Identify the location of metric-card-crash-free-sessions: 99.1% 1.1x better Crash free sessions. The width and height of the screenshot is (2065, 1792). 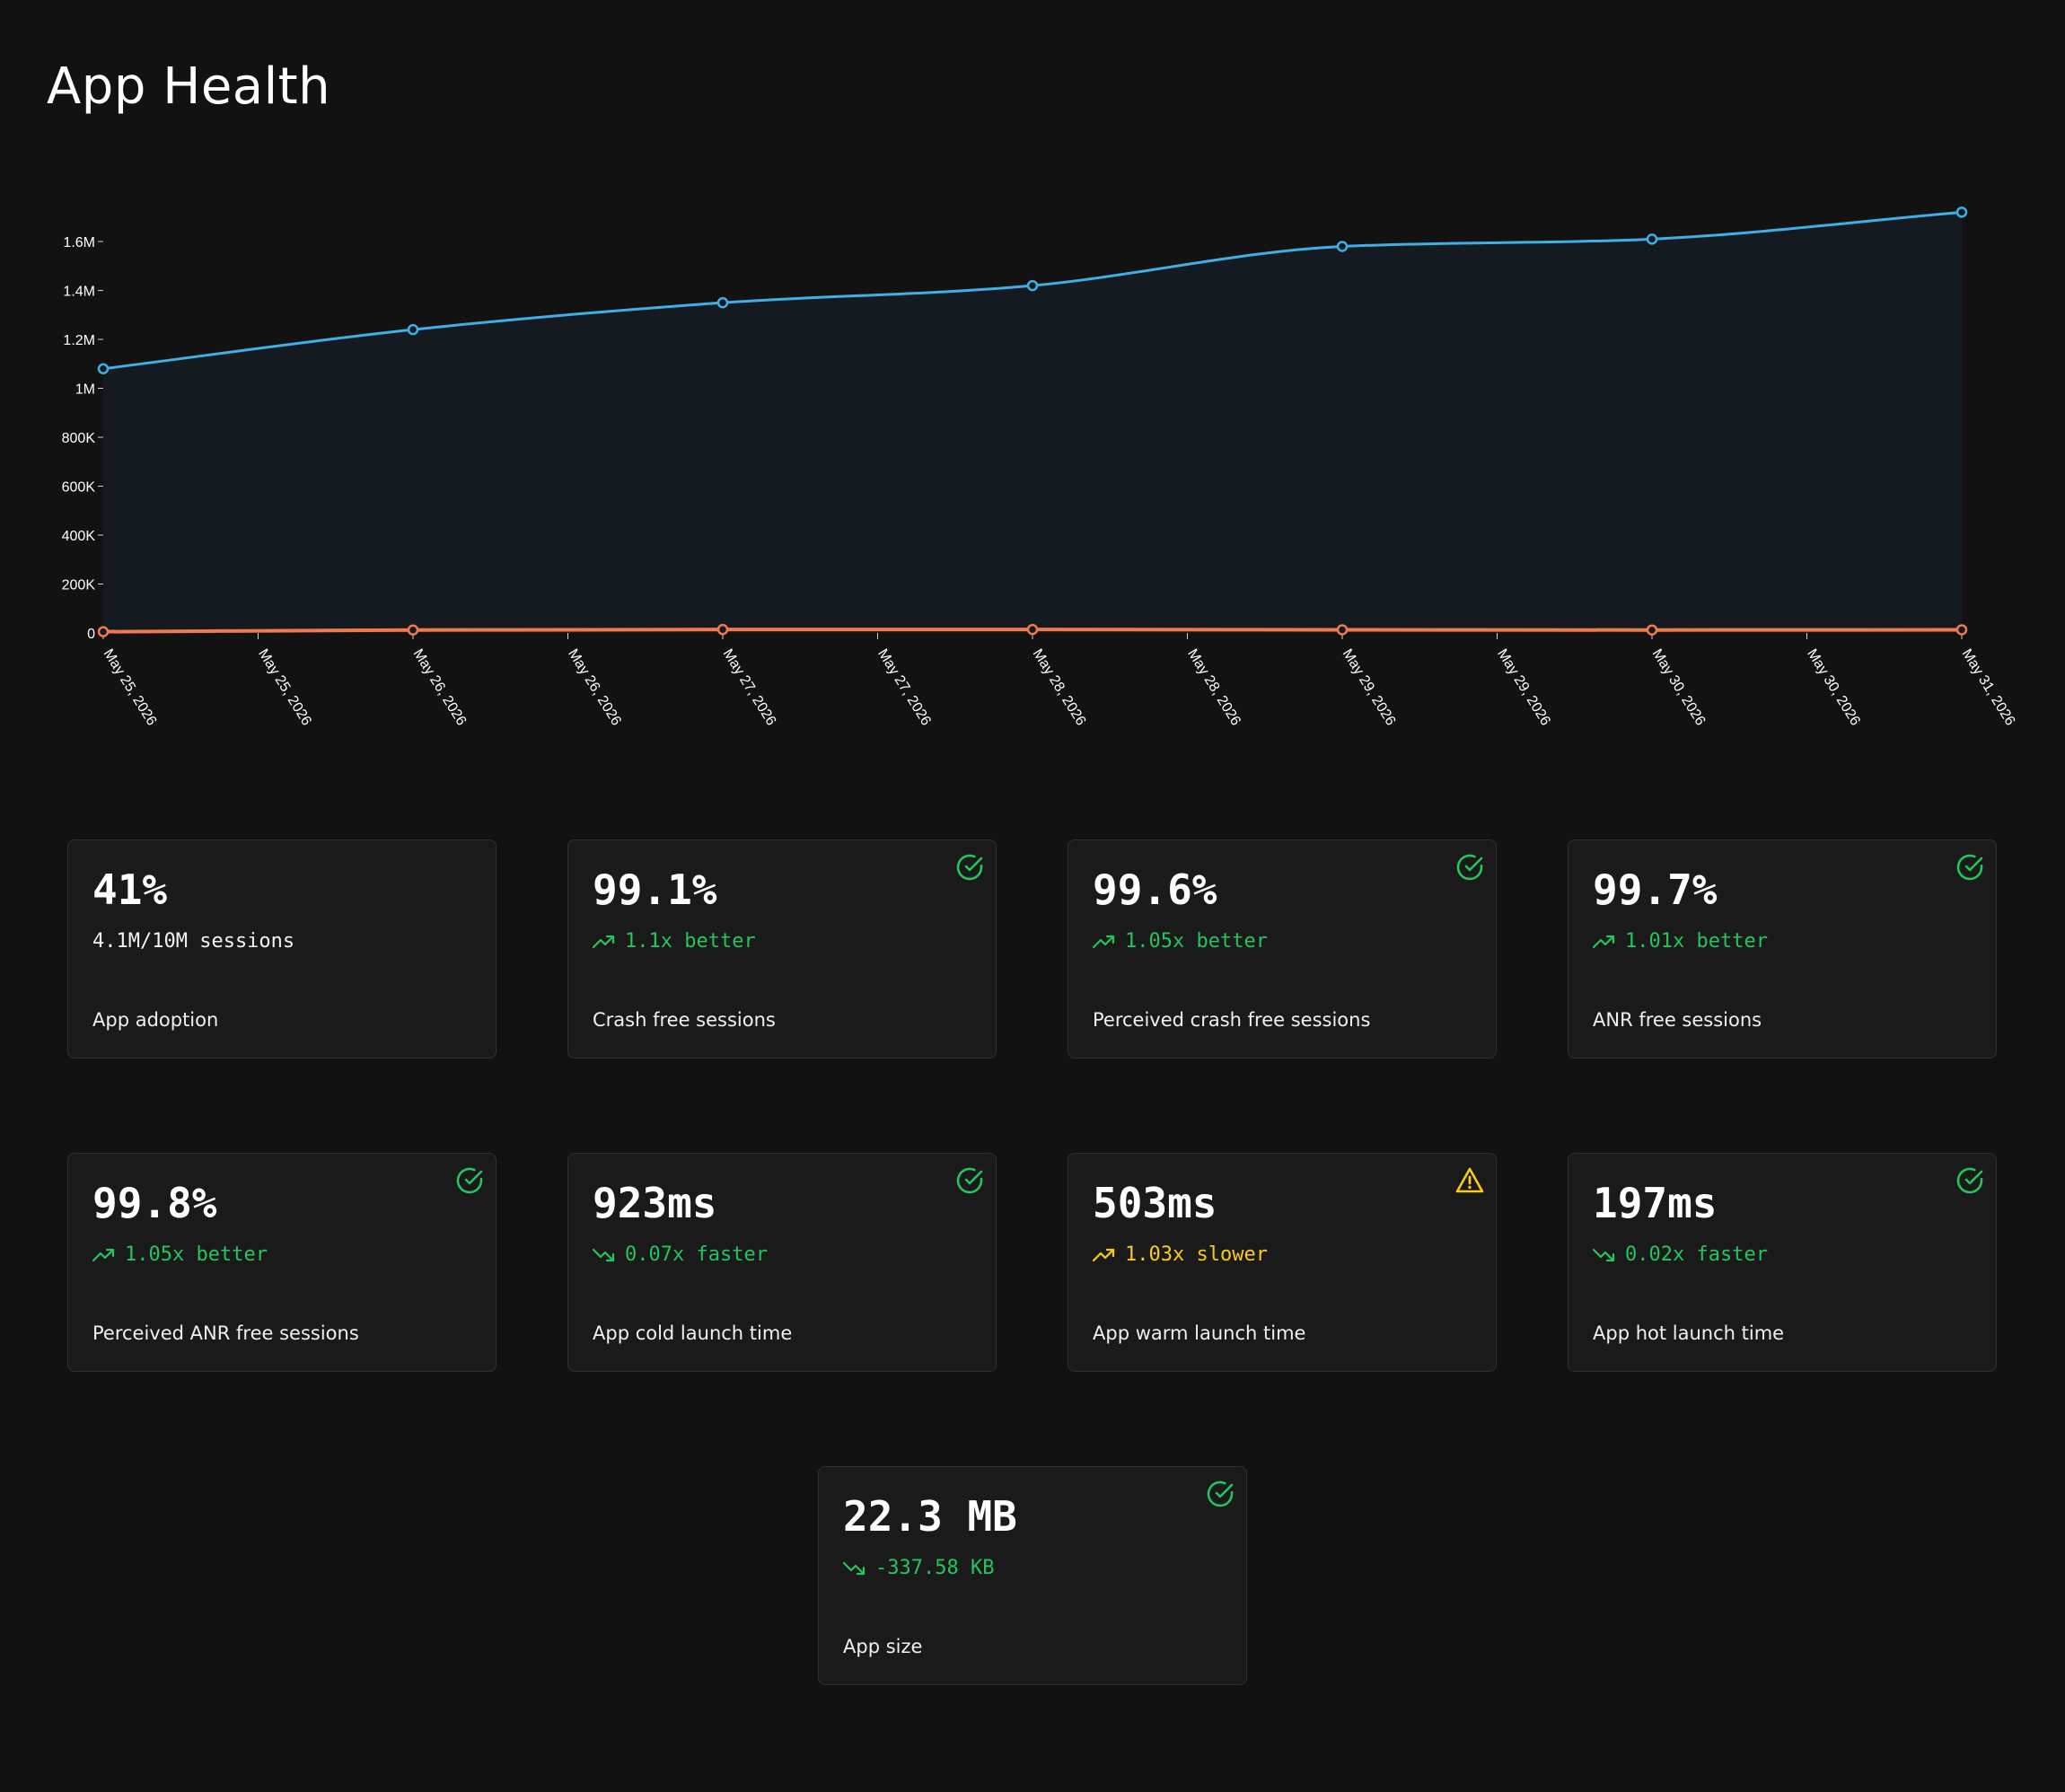
(782, 949).